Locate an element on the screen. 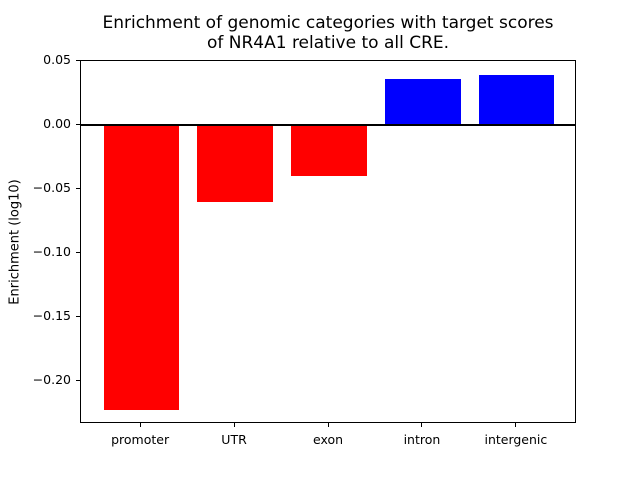 This screenshot has width=640, height=480. bar-promoter is located at coordinates (141, 268).